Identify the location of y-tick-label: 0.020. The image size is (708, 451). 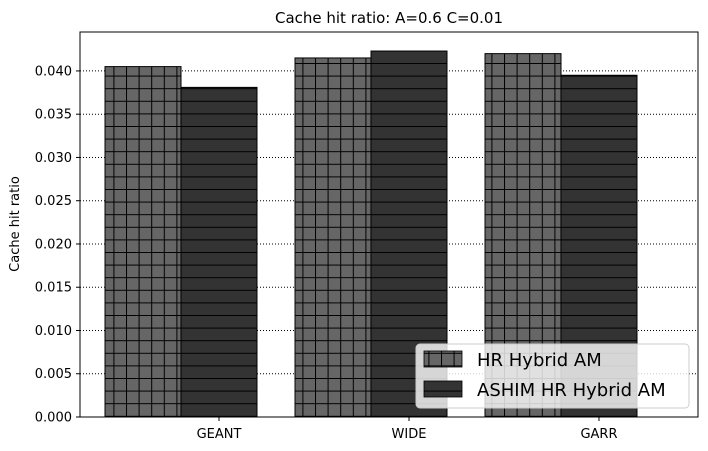
(53, 244).